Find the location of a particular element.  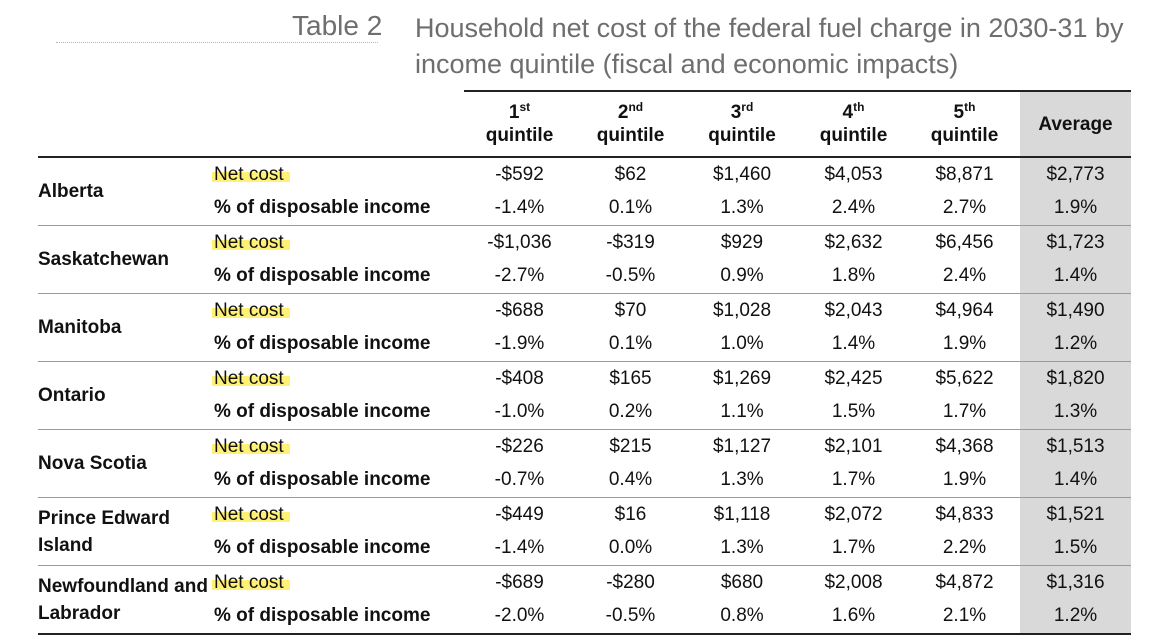

header-quintile-4: 4th quintile is located at coordinates (853, 124).